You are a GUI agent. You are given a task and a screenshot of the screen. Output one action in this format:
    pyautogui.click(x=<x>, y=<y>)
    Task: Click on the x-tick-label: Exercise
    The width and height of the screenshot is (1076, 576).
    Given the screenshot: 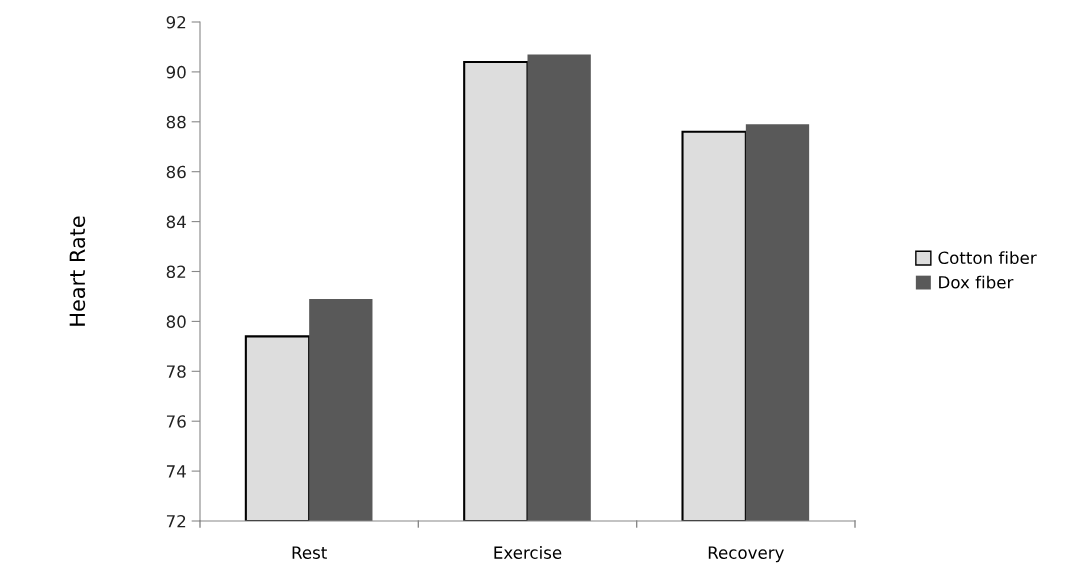 What is the action you would take?
    pyautogui.click(x=528, y=552)
    